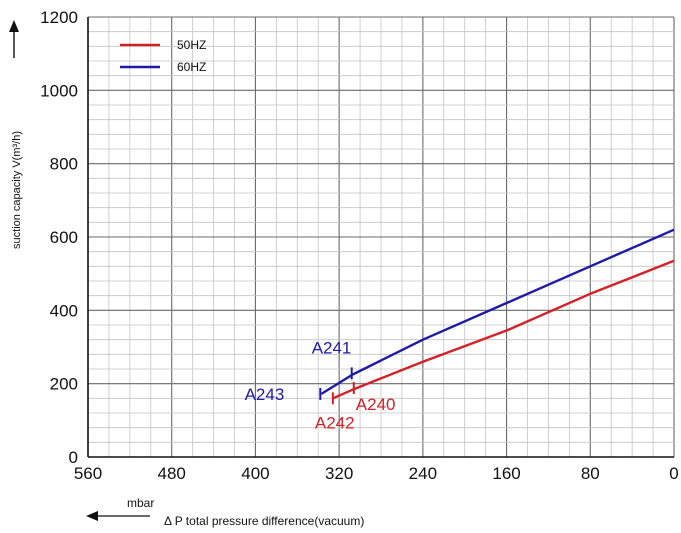 The width and height of the screenshot is (681, 533). What do you see at coordinates (506, 473) in the screenshot?
I see `x-tick-label: 160` at bounding box center [506, 473].